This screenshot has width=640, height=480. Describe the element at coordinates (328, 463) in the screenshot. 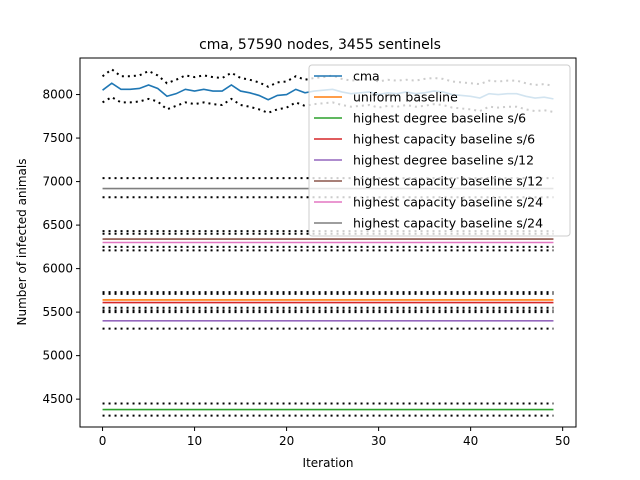

I see `x-axis-label: Iteration` at that location.